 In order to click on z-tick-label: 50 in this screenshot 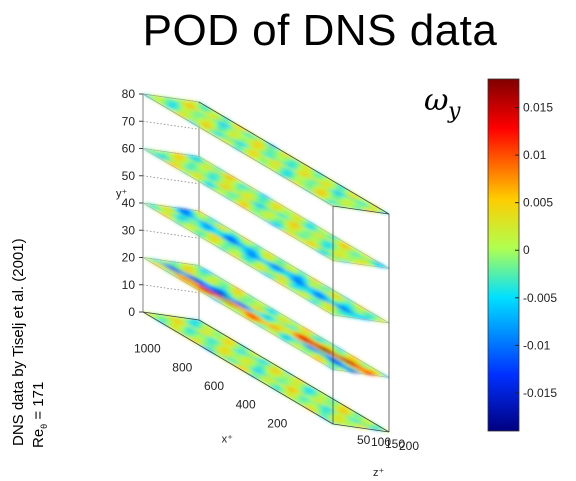, I will do `click(364, 440)`.